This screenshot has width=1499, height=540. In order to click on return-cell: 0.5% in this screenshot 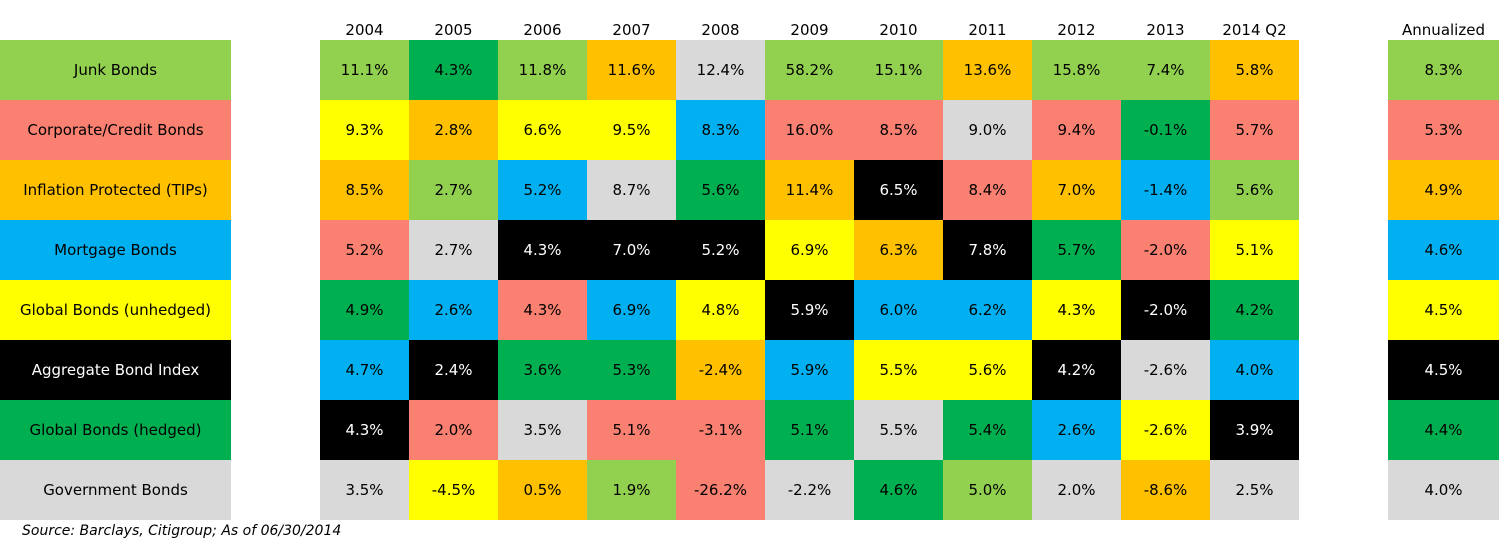, I will do `click(542, 490)`.